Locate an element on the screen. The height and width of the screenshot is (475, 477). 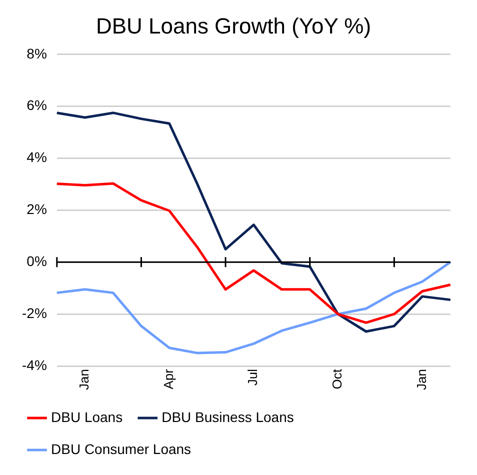
legend-label: DBU Consumer Loans is located at coordinates (121, 448).